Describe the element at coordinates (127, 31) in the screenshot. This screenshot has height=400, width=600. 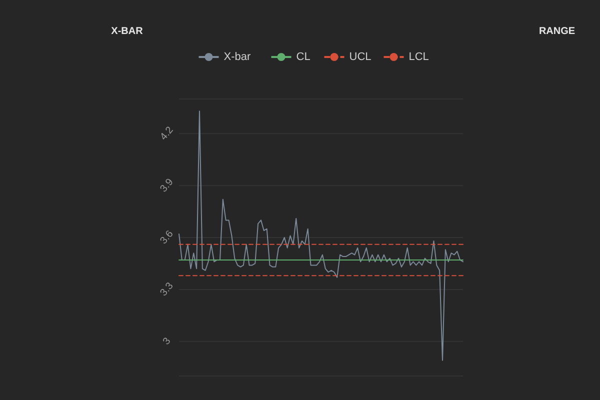
I see `chart-title: X-BAR` at that location.